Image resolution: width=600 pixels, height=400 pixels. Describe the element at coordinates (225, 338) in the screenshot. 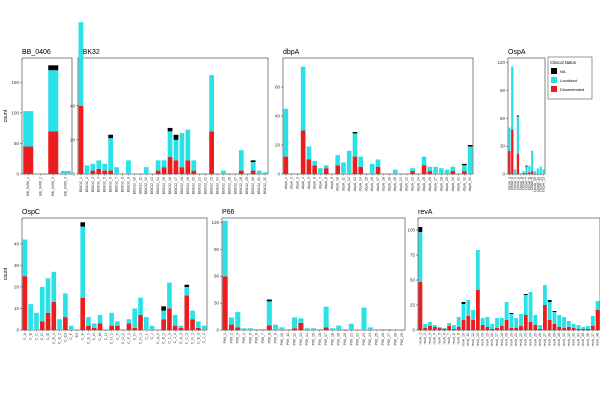

I see `x-tick-label: P66_1` at that location.